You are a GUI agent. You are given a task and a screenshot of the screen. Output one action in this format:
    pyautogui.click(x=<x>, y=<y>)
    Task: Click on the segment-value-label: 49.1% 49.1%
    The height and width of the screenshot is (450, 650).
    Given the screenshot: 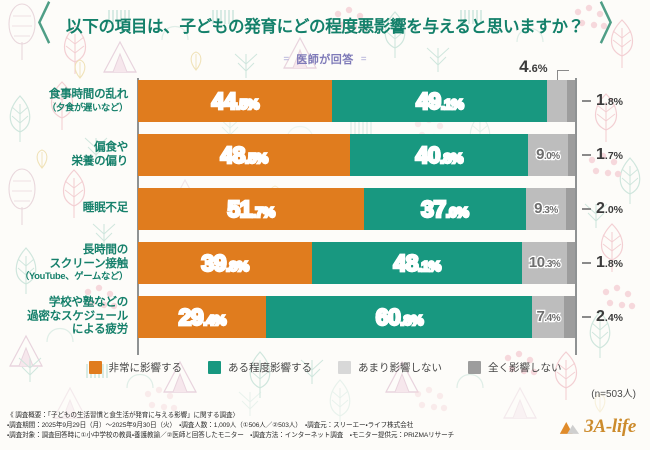 What is the action you would take?
    pyautogui.click(x=440, y=100)
    